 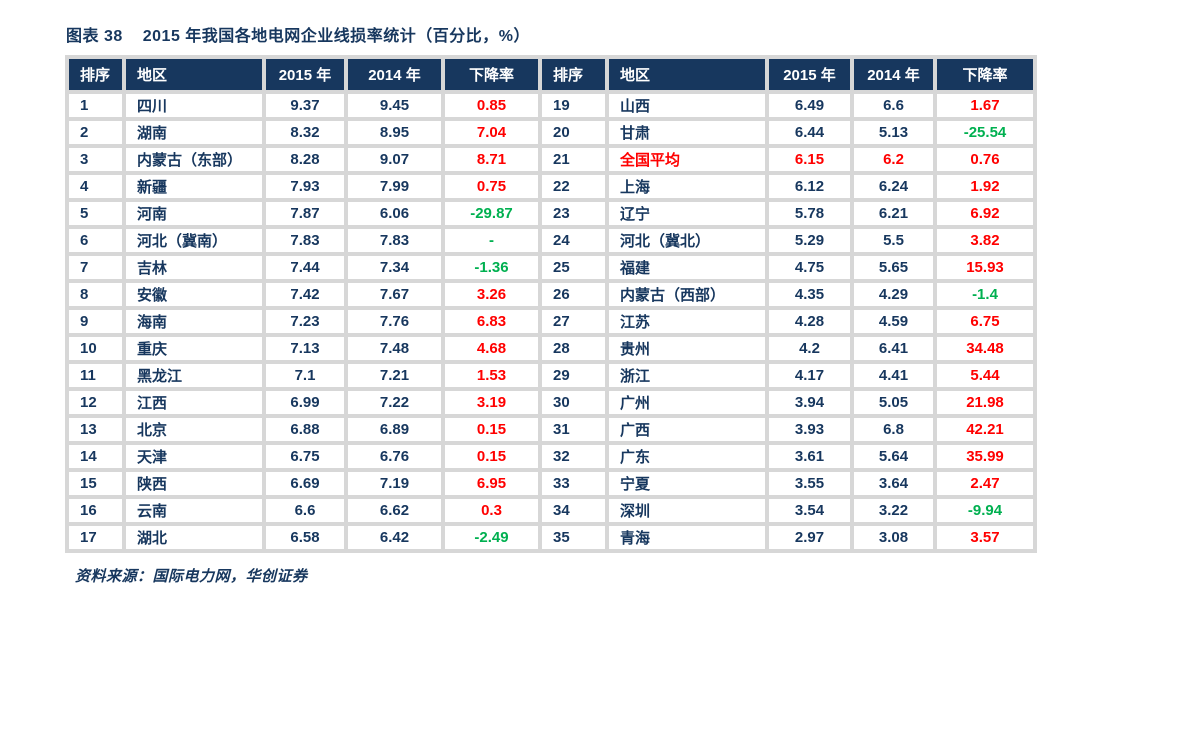 I want to click on value-2015-cell-left: 9.37, so click(x=305, y=105).